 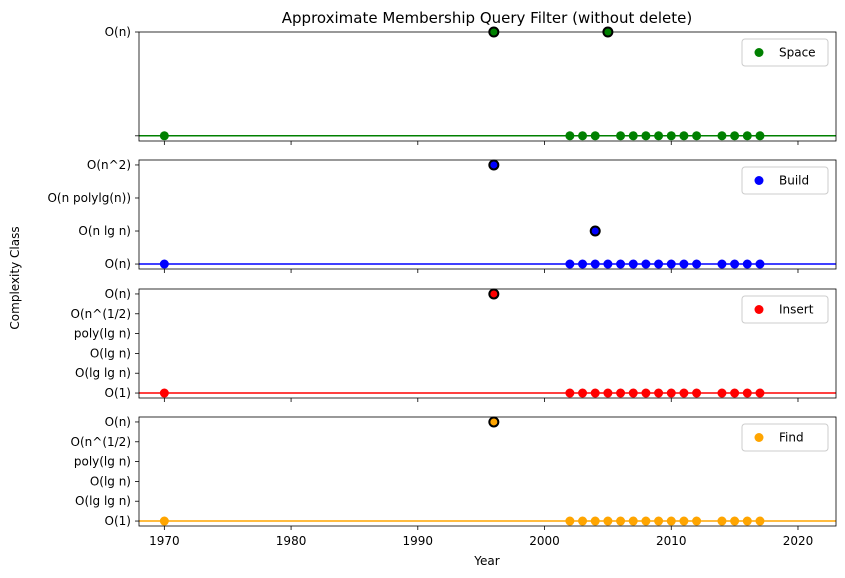 I want to click on x-tick-label: 1970, so click(x=164, y=541).